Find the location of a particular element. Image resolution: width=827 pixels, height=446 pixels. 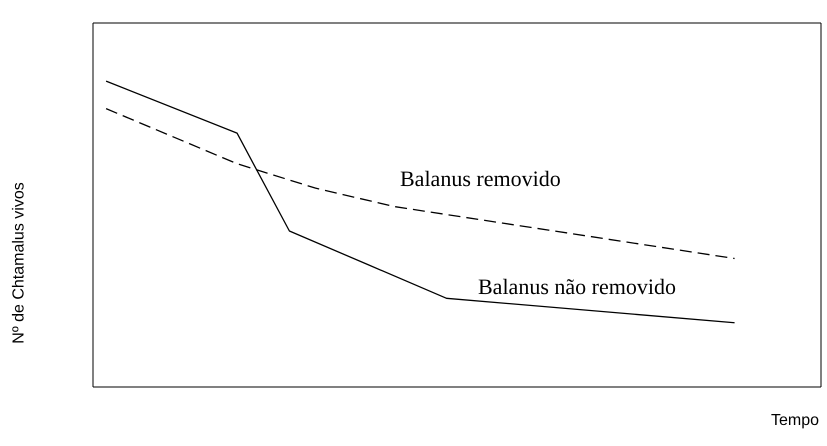

series-label: Balanus removido is located at coordinates (480, 179).